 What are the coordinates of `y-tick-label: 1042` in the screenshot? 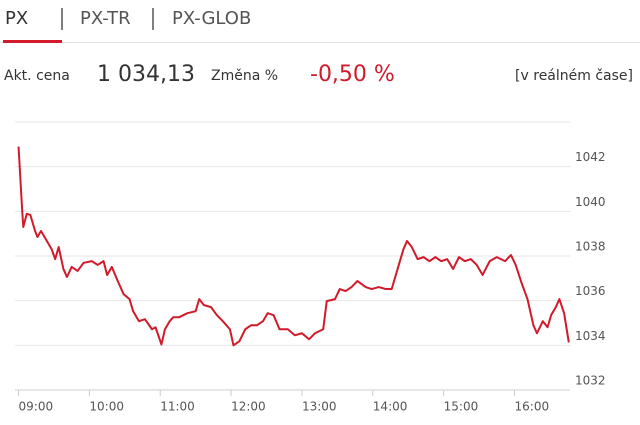 It's located at (590, 157).